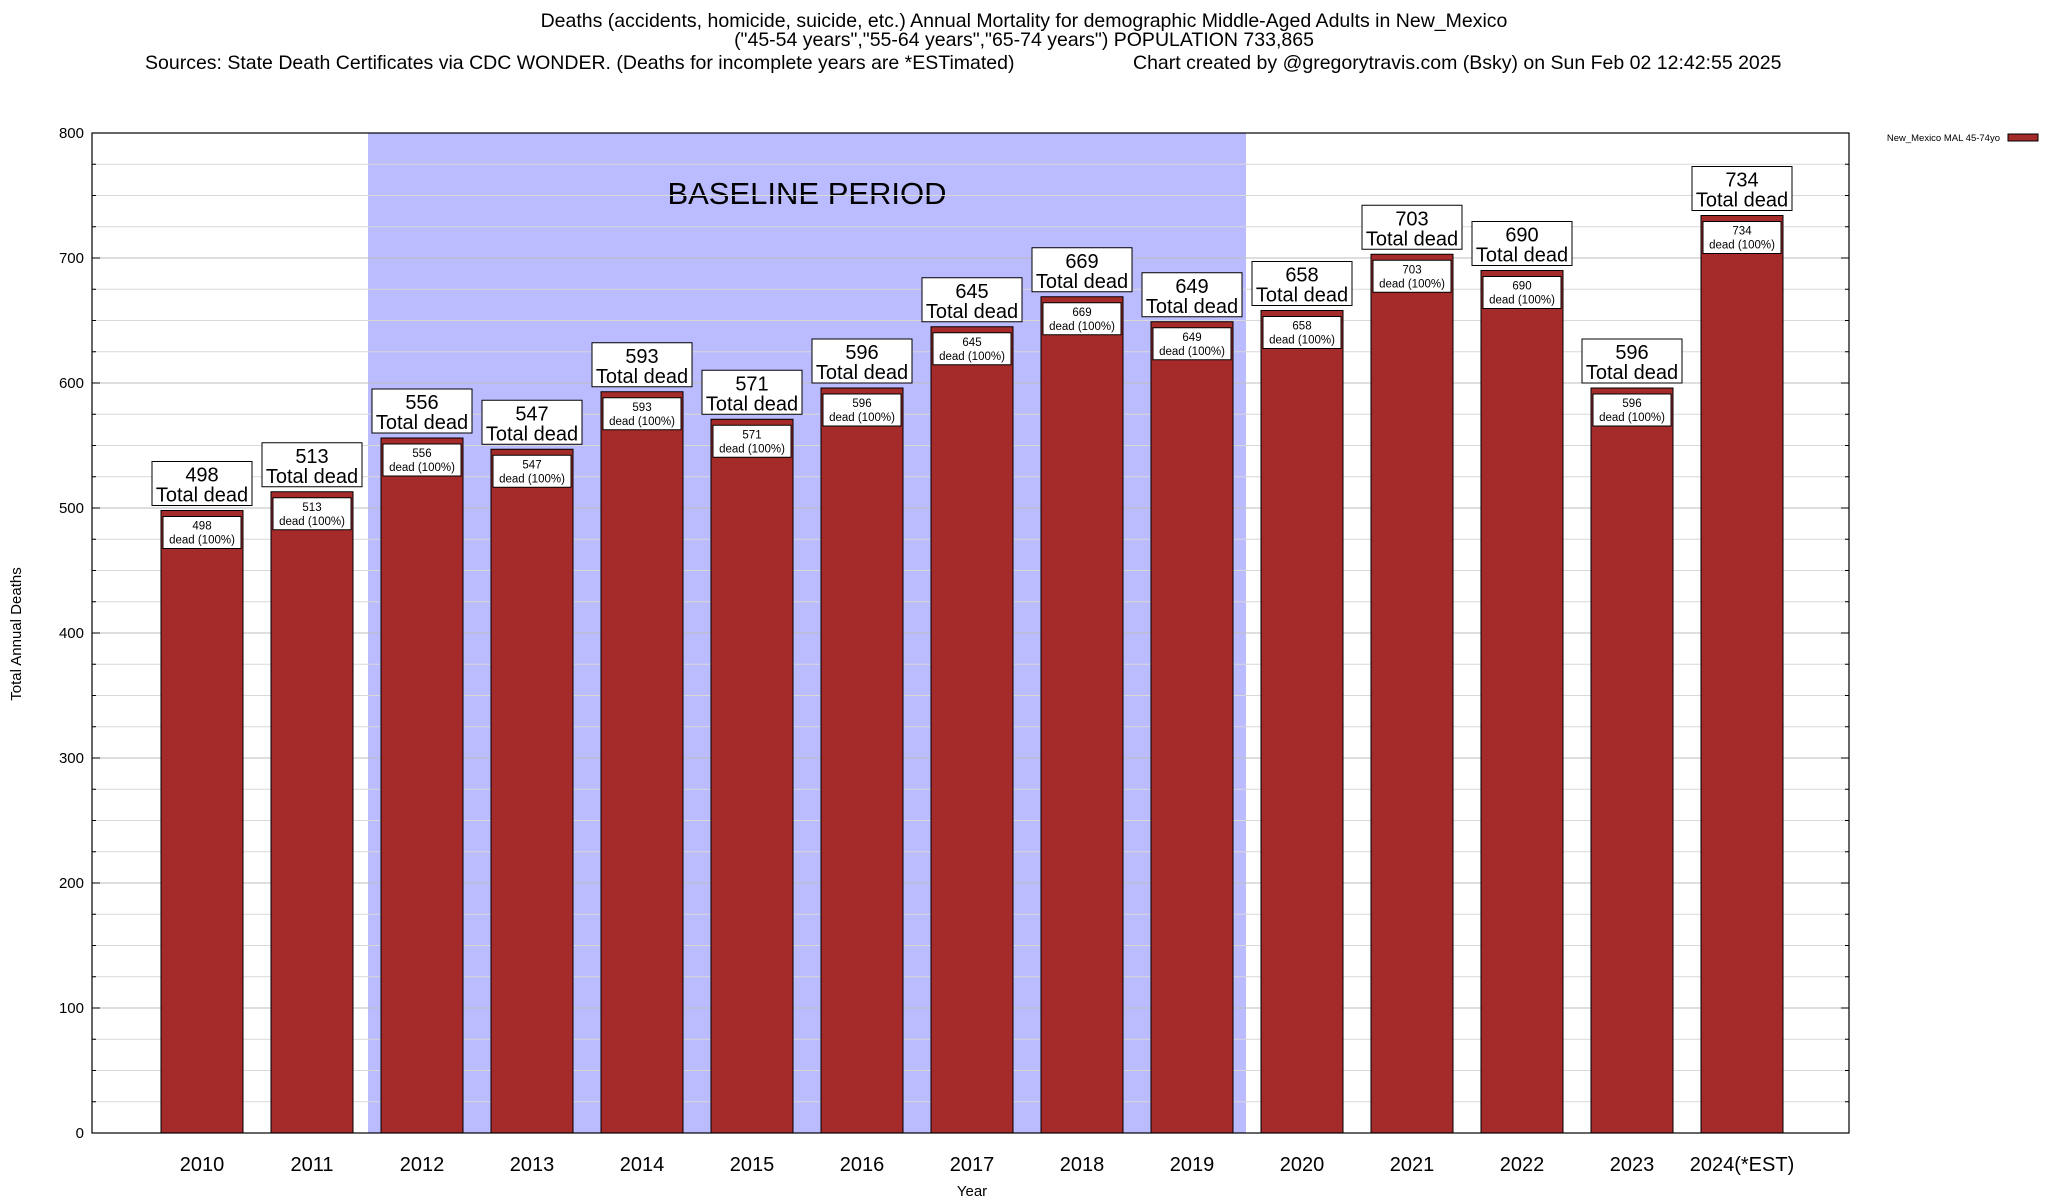 Image resolution: width=2048 pixels, height=1200 pixels. I want to click on y-tick-label: 300, so click(71, 758).